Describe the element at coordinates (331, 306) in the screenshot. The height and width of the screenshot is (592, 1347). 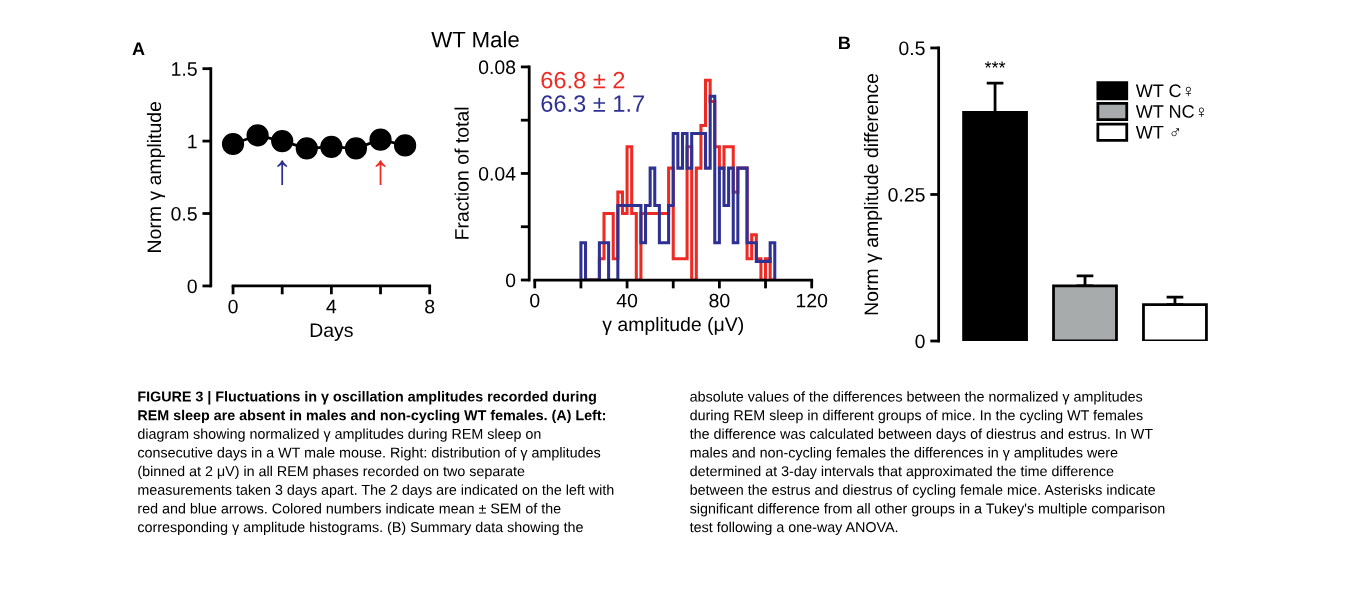
I see `x-tick-label: 4` at that location.